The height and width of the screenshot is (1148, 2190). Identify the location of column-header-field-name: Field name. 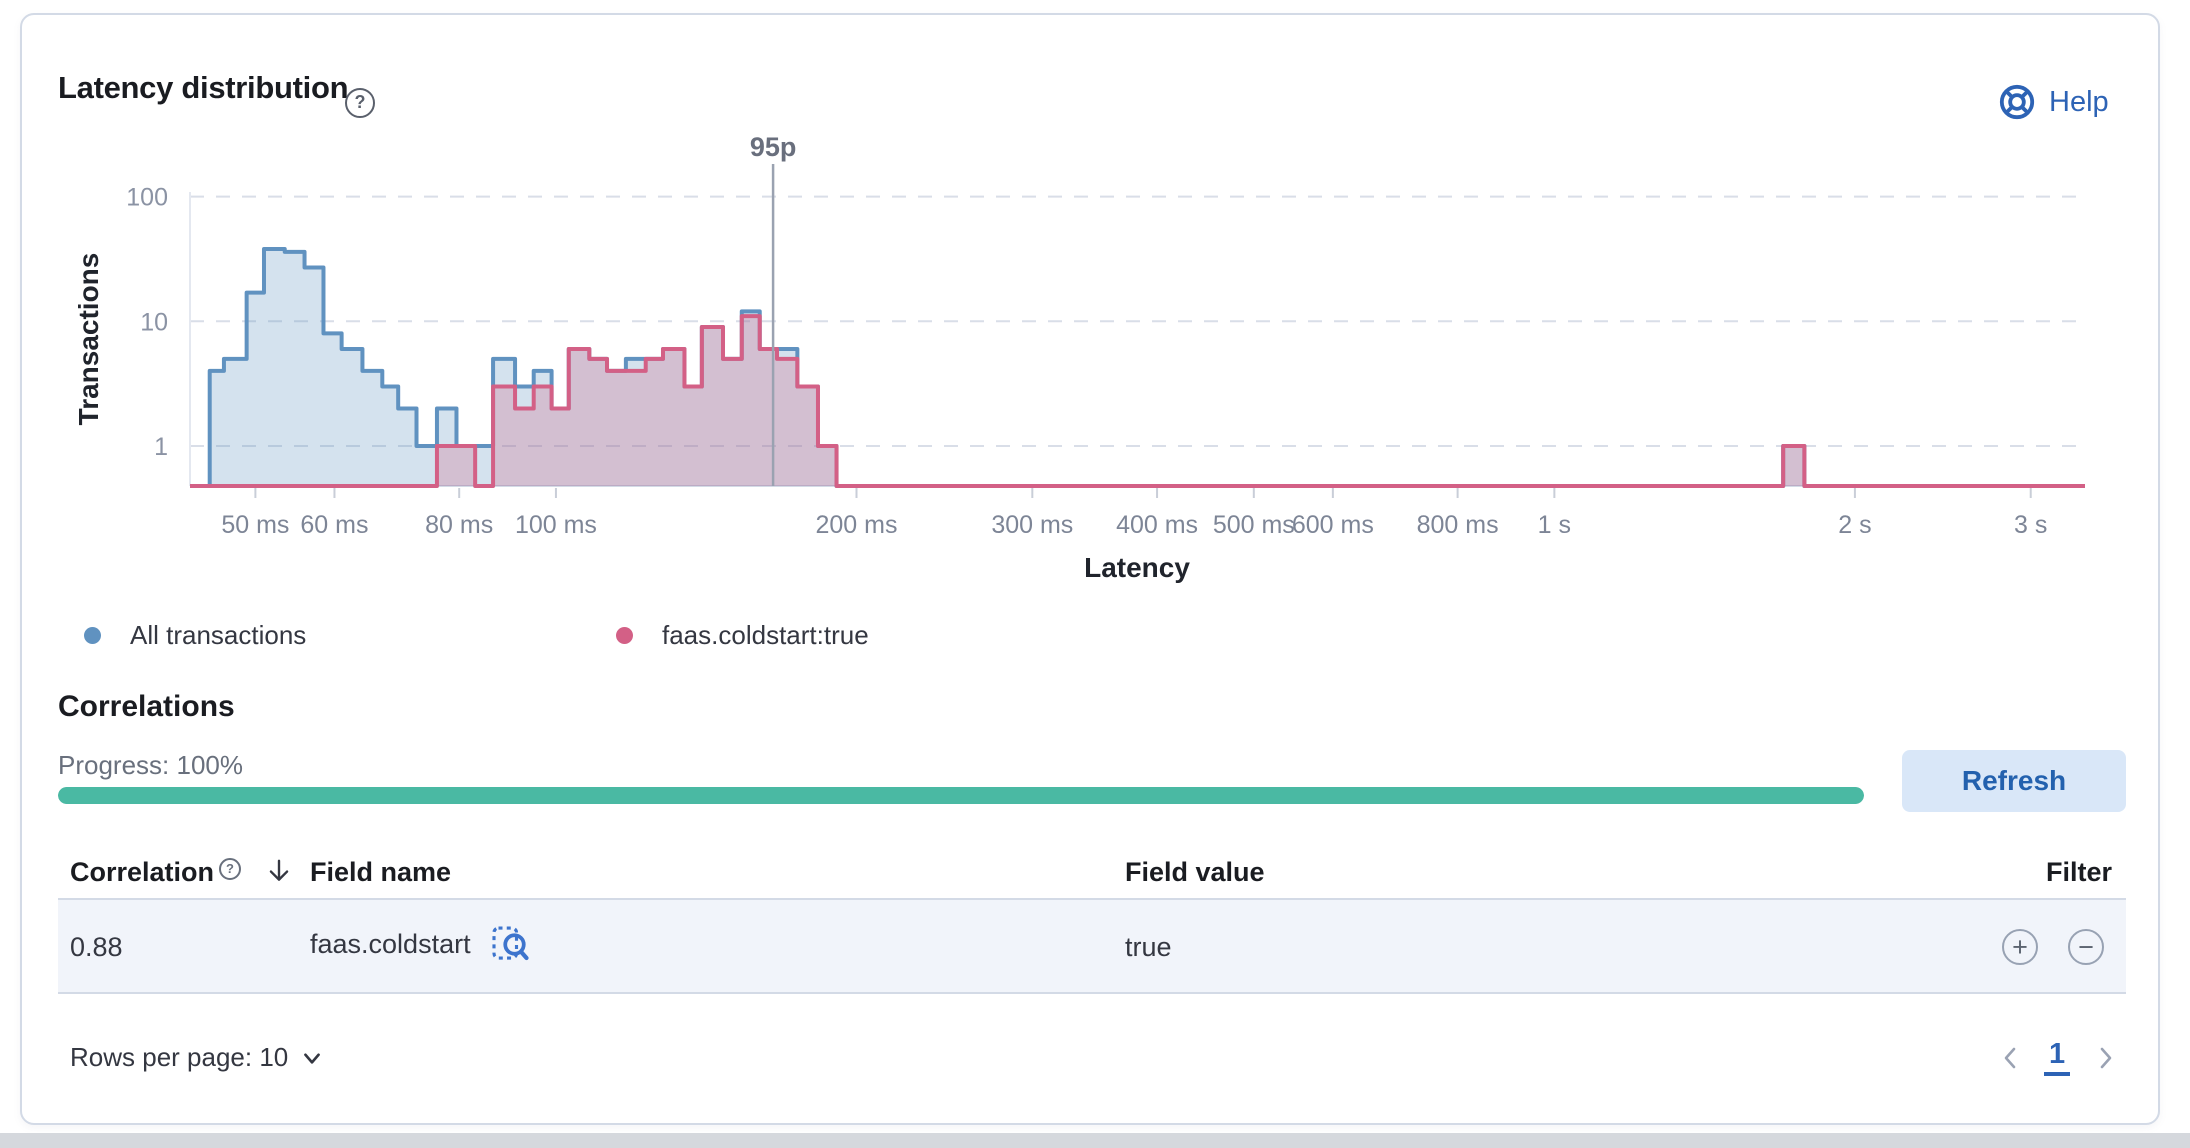
(381, 872).